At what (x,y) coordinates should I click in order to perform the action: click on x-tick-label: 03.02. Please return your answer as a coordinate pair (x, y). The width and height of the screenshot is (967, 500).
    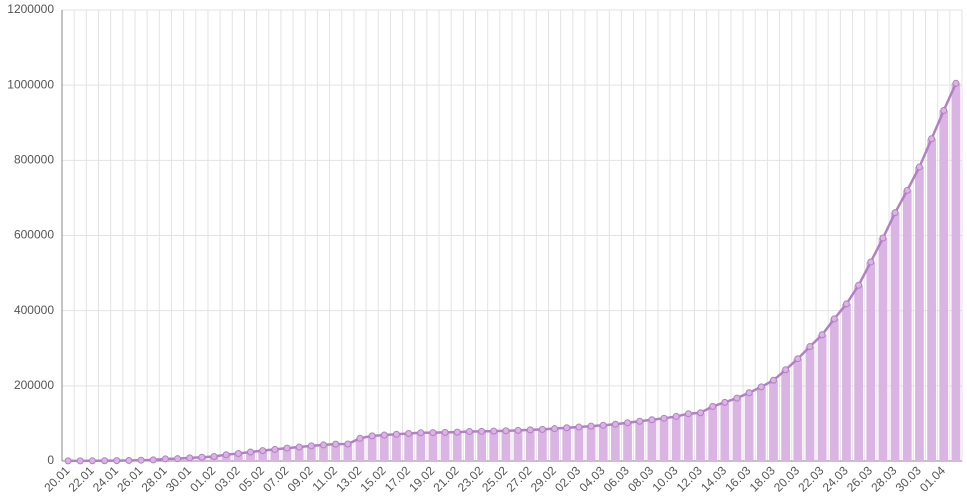
    Looking at the image, I should click on (227, 478).